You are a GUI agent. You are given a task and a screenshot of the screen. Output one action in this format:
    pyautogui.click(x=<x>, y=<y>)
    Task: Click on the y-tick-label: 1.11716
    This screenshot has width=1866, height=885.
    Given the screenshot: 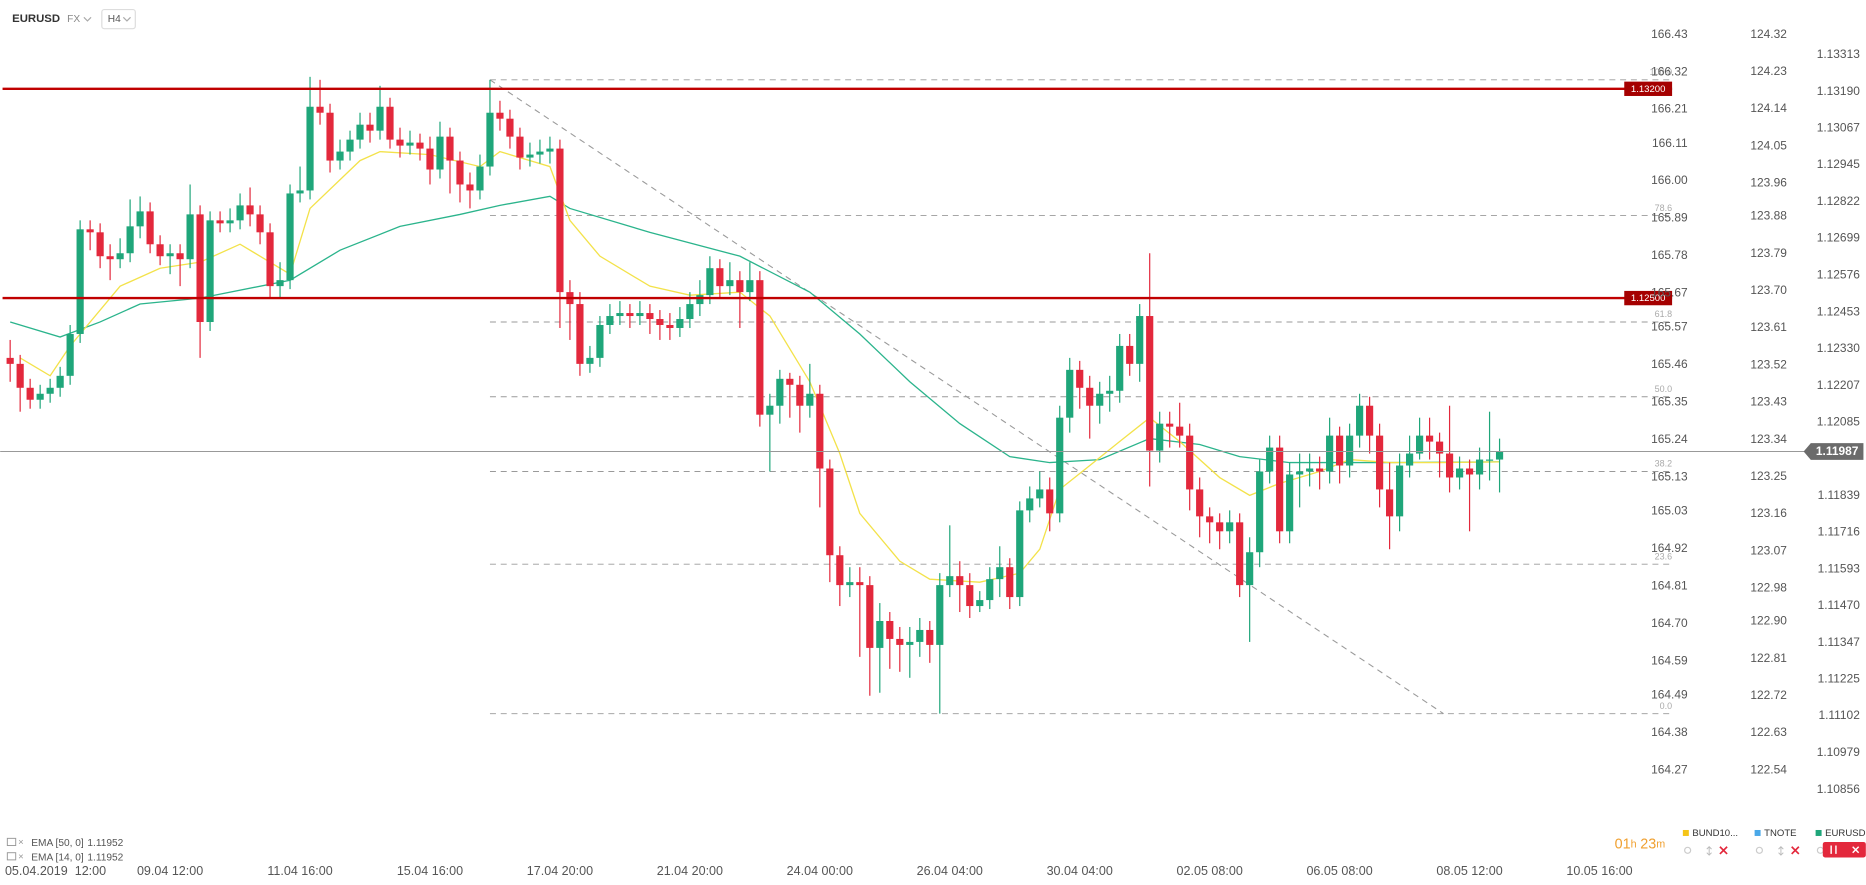 What is the action you would take?
    pyautogui.click(x=1839, y=532)
    